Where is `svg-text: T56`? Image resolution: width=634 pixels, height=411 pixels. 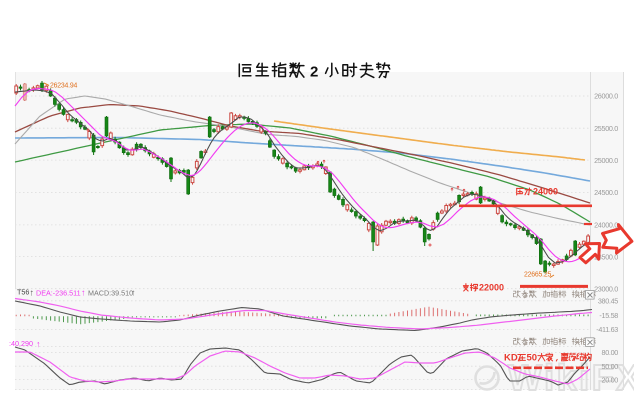 svg-text: T56 is located at coordinates (23, 291).